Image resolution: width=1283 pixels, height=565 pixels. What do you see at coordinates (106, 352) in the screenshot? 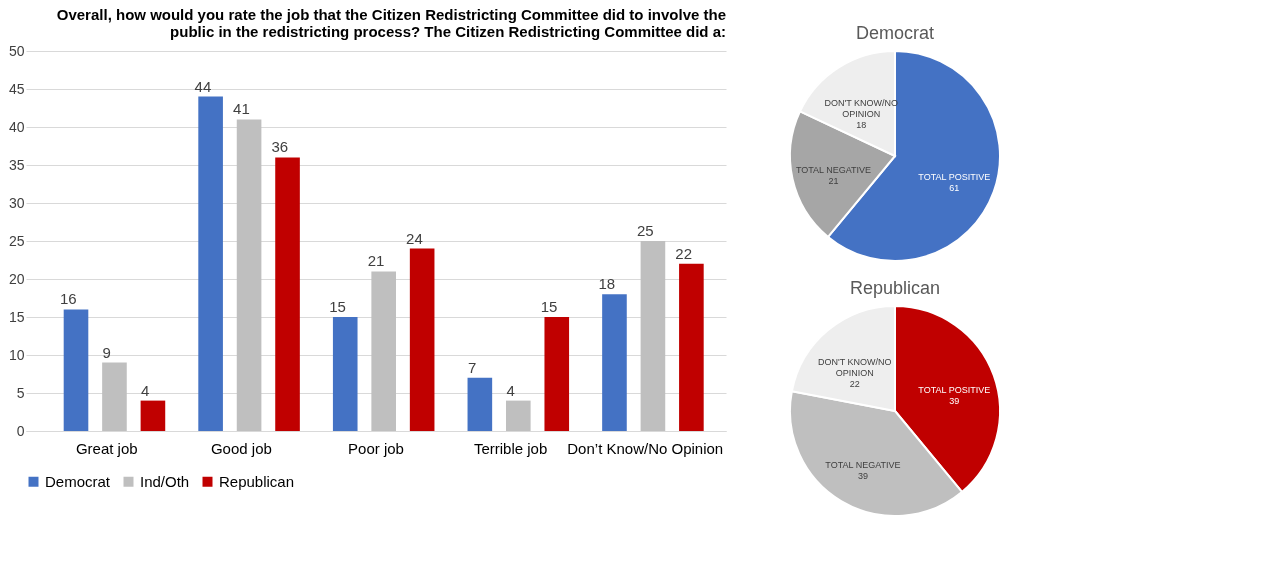
I see `data-label: 9` at bounding box center [106, 352].